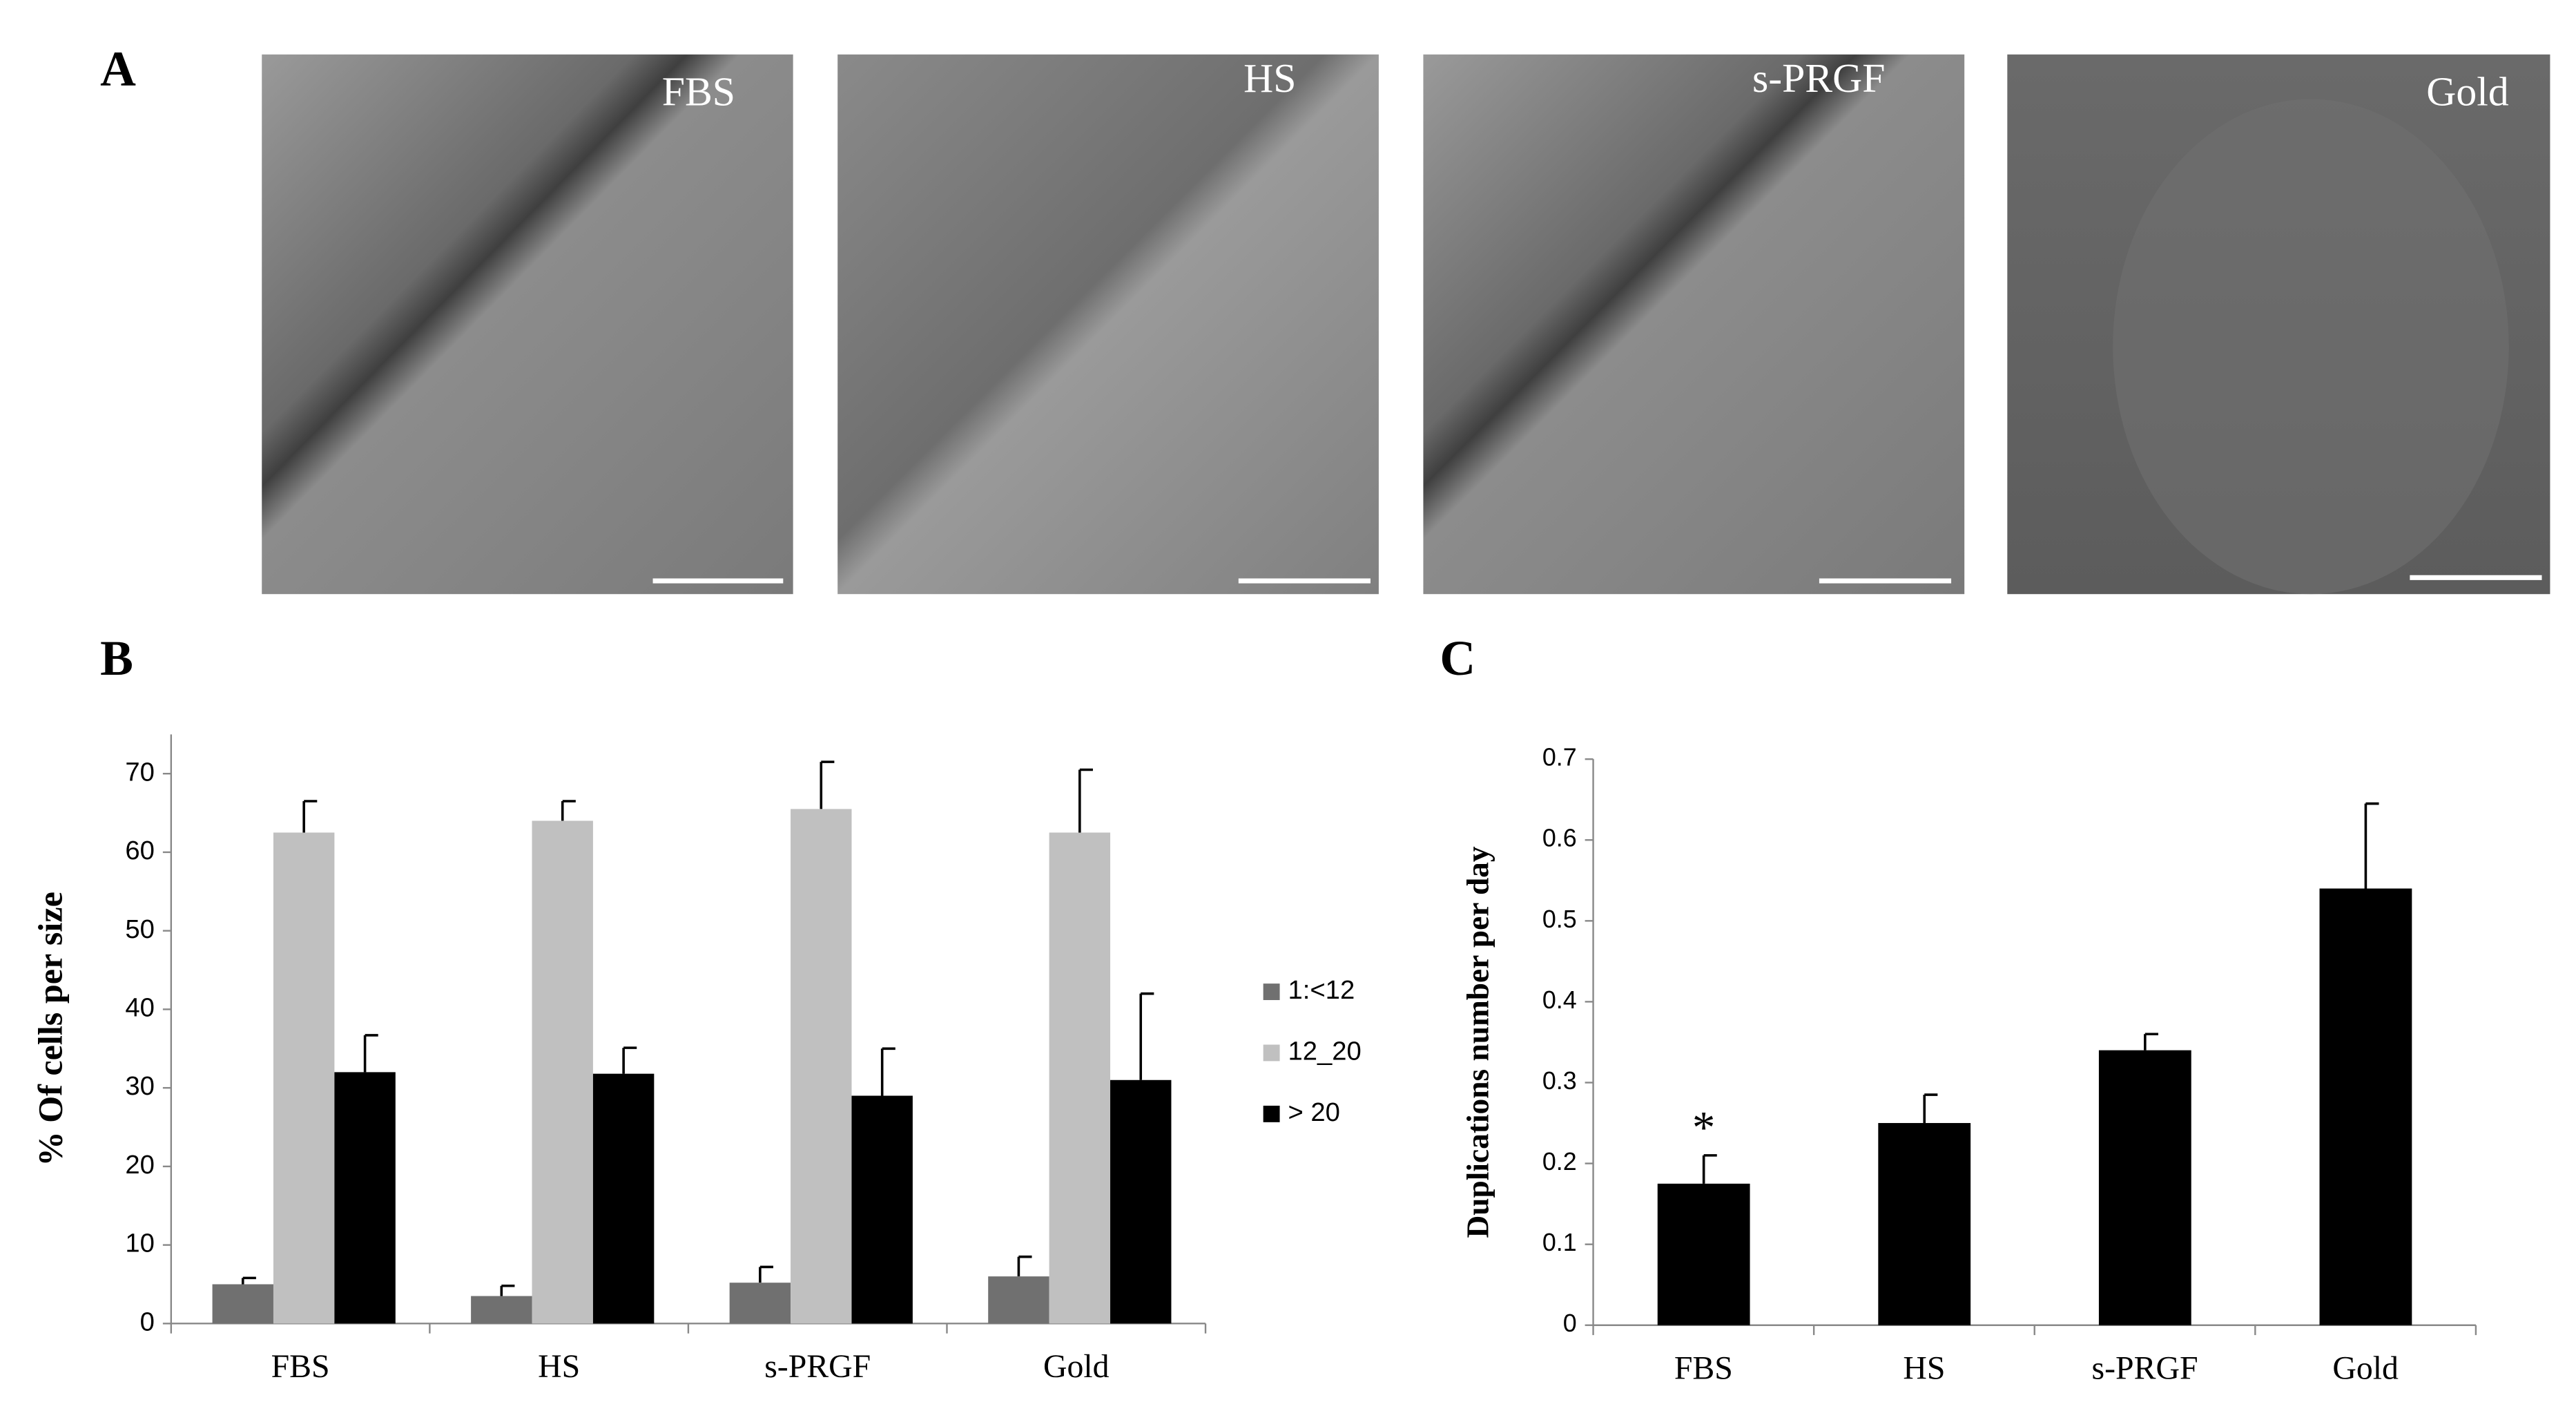 The width and height of the screenshot is (2576, 1411). I want to click on annotation: *, so click(1703, 1127).